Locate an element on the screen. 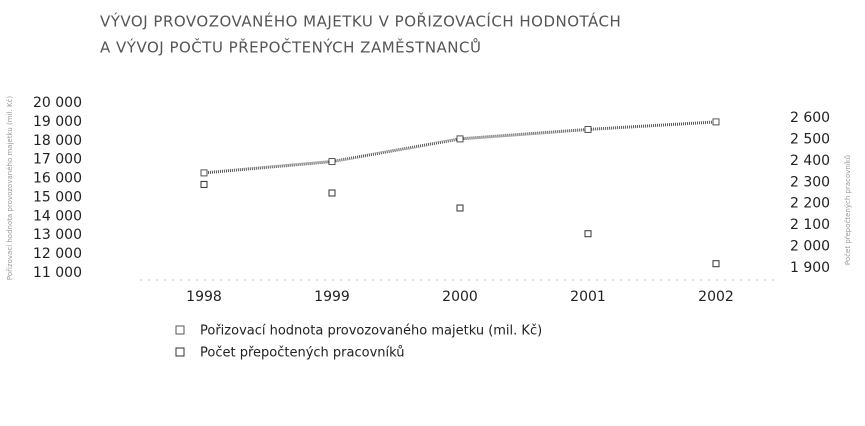 The width and height of the screenshot is (865, 426). x-tick-label: 2002 is located at coordinates (716, 297).